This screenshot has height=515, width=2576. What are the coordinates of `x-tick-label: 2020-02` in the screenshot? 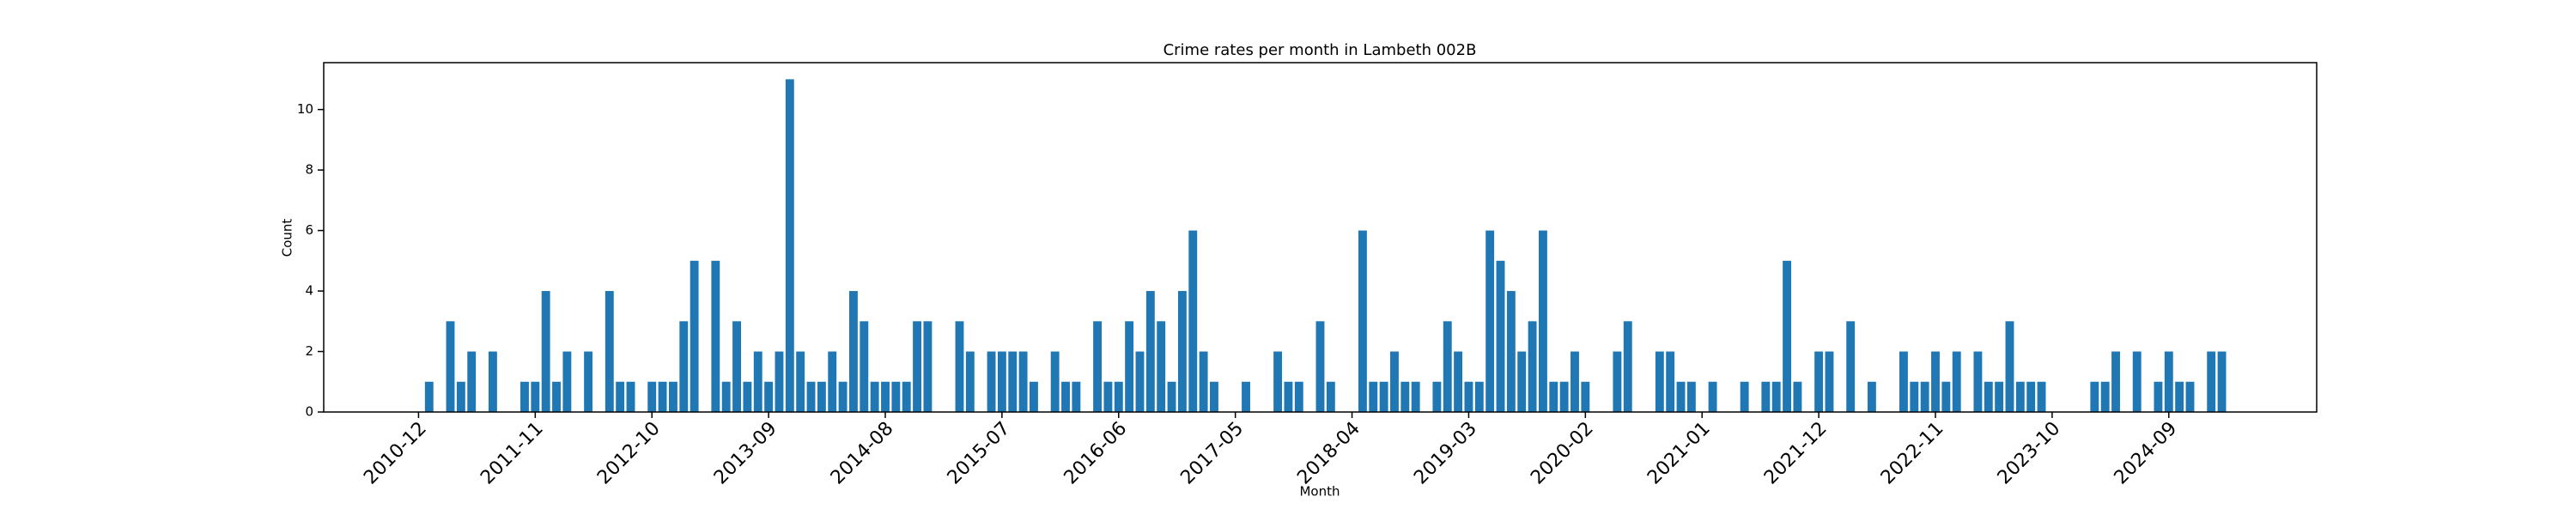 It's located at (1562, 453).